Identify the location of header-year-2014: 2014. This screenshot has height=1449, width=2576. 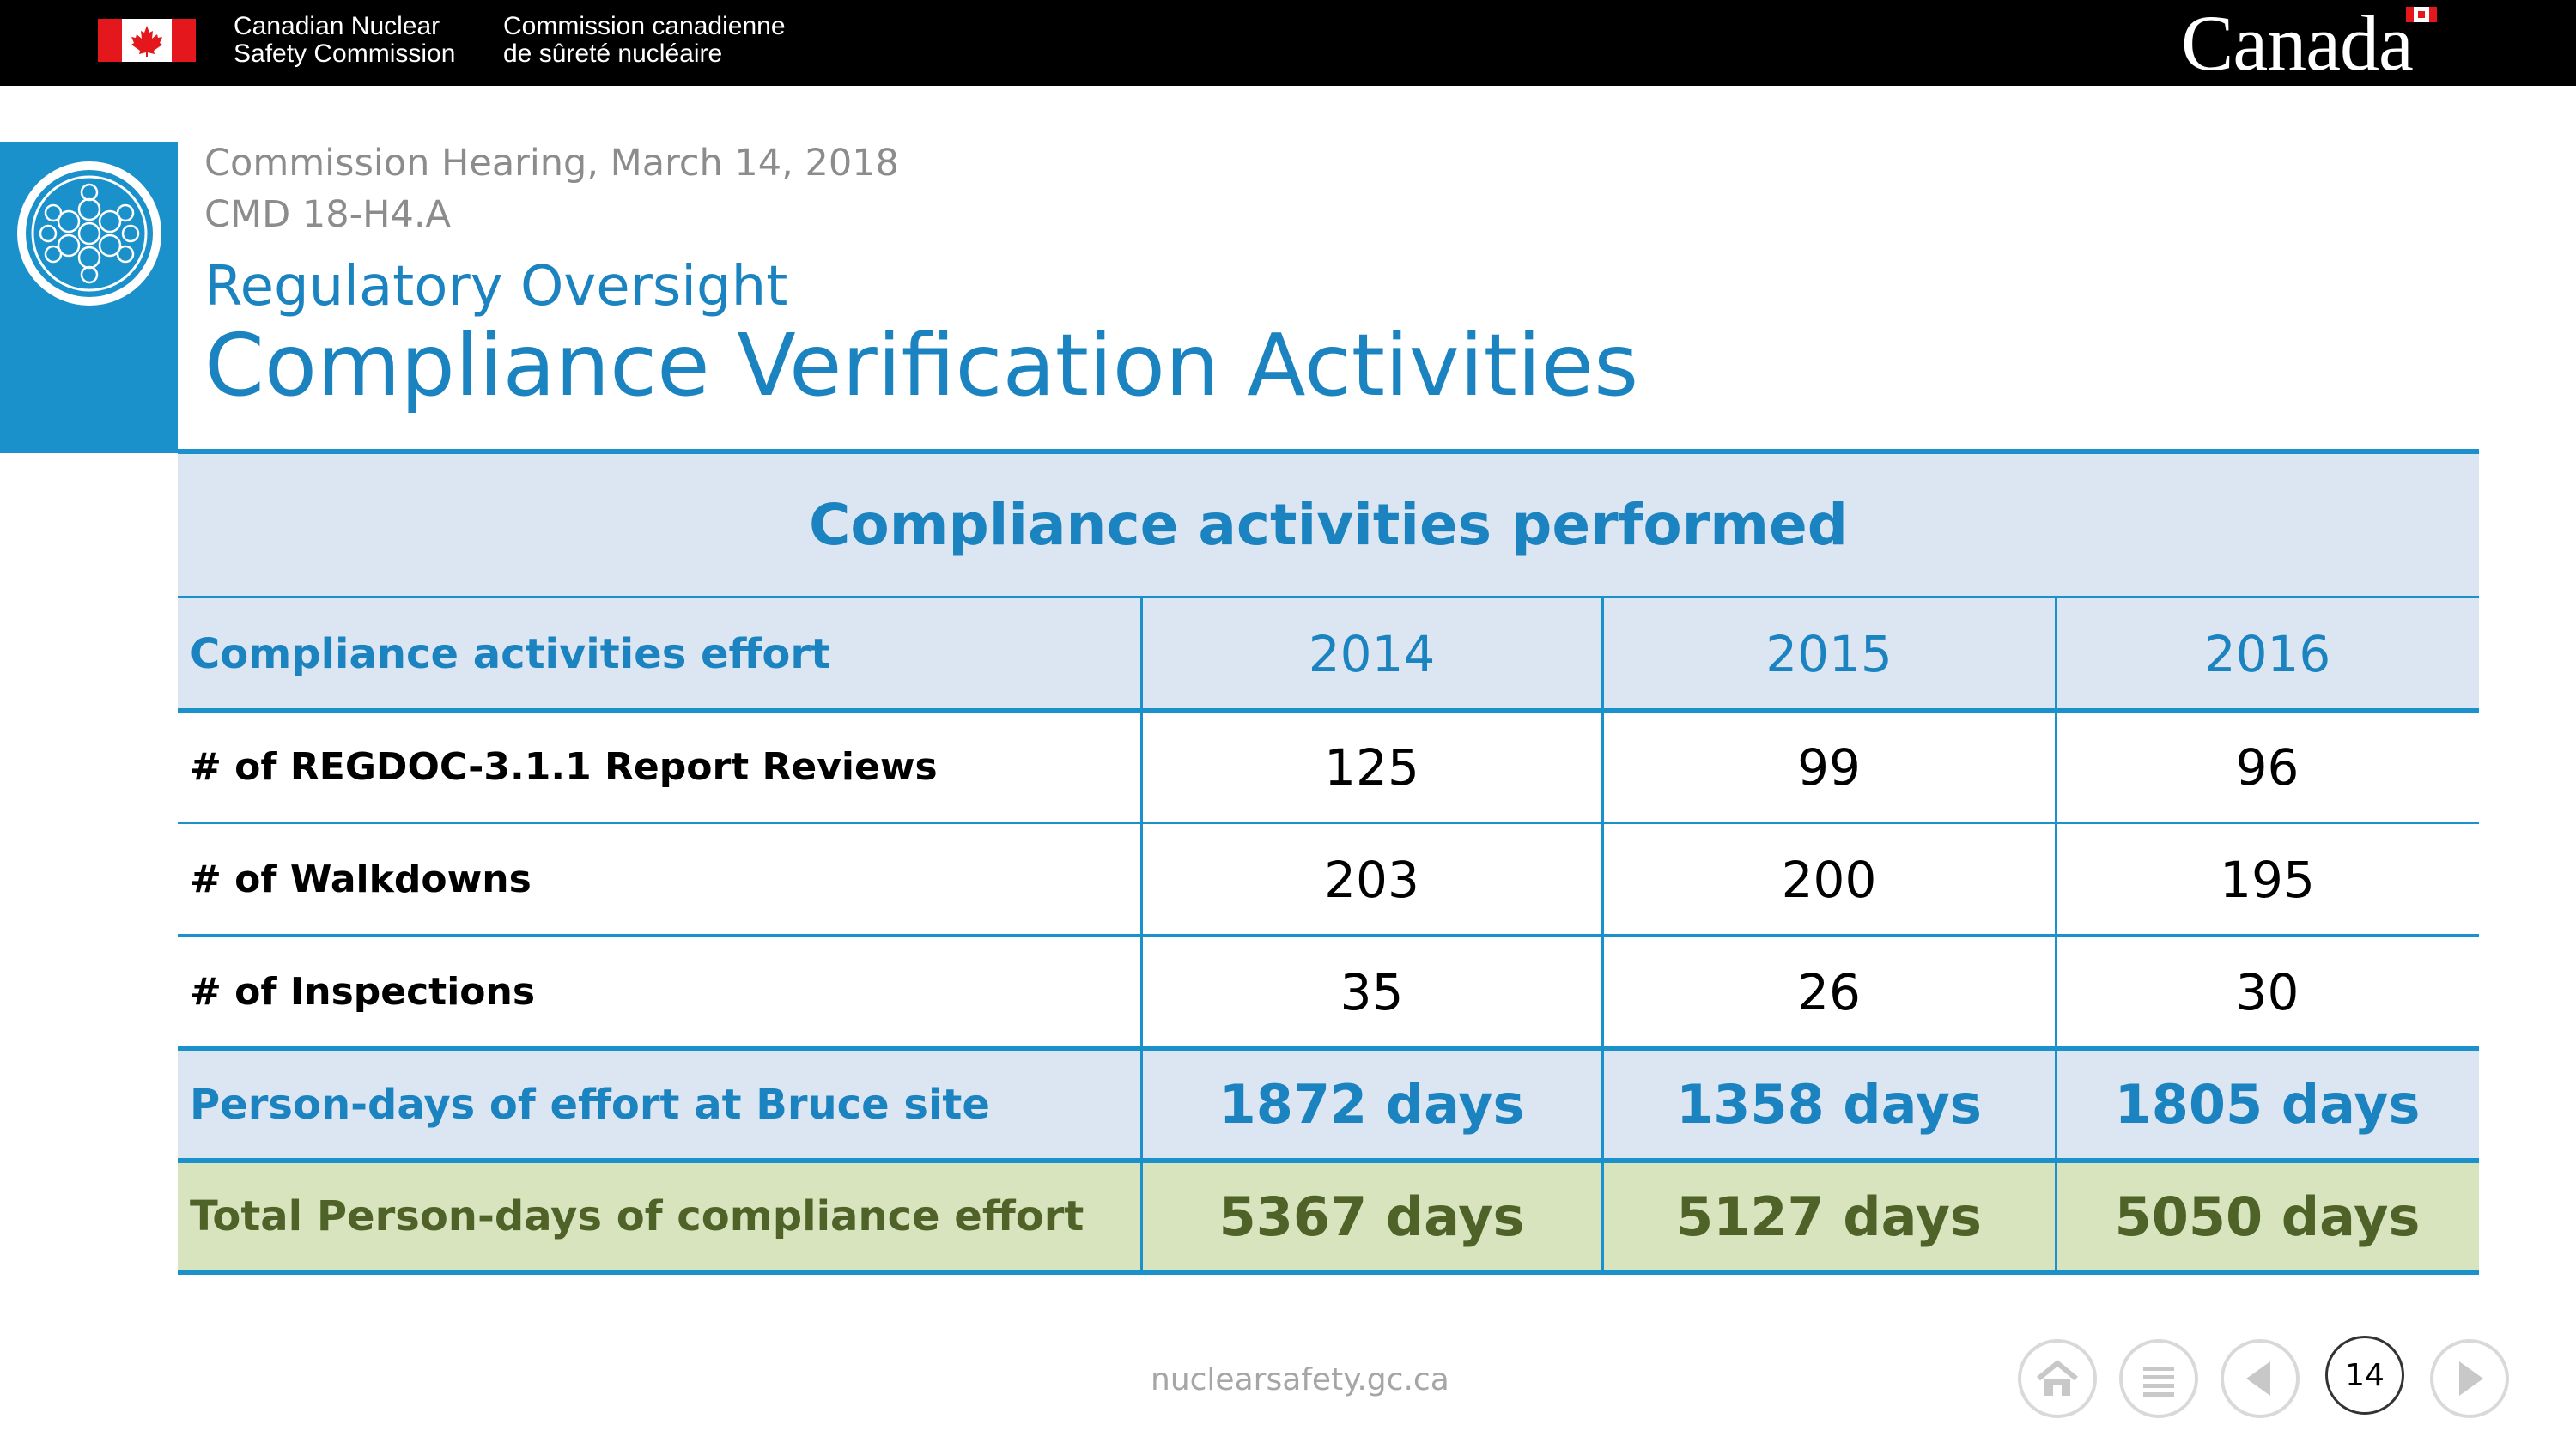
(1372, 654).